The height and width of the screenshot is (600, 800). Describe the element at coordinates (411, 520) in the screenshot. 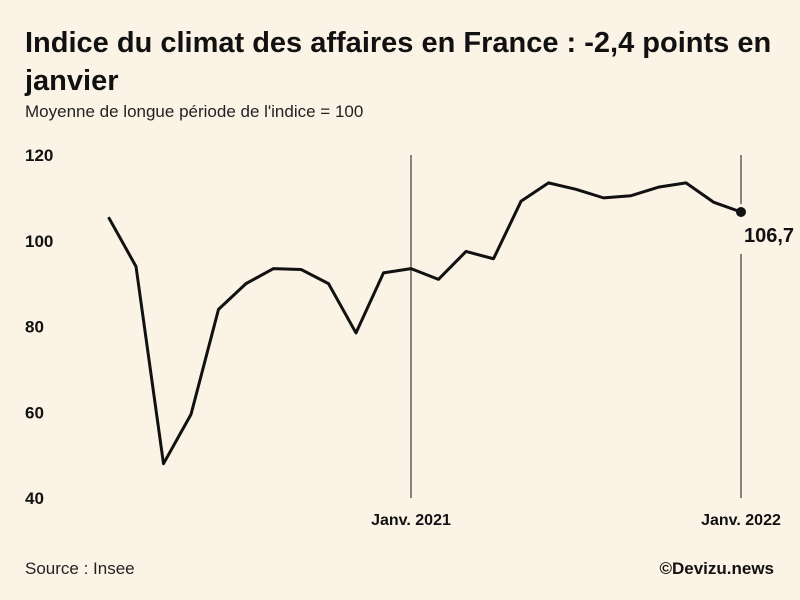

I see `x-marker-label: Janv. 2021` at that location.